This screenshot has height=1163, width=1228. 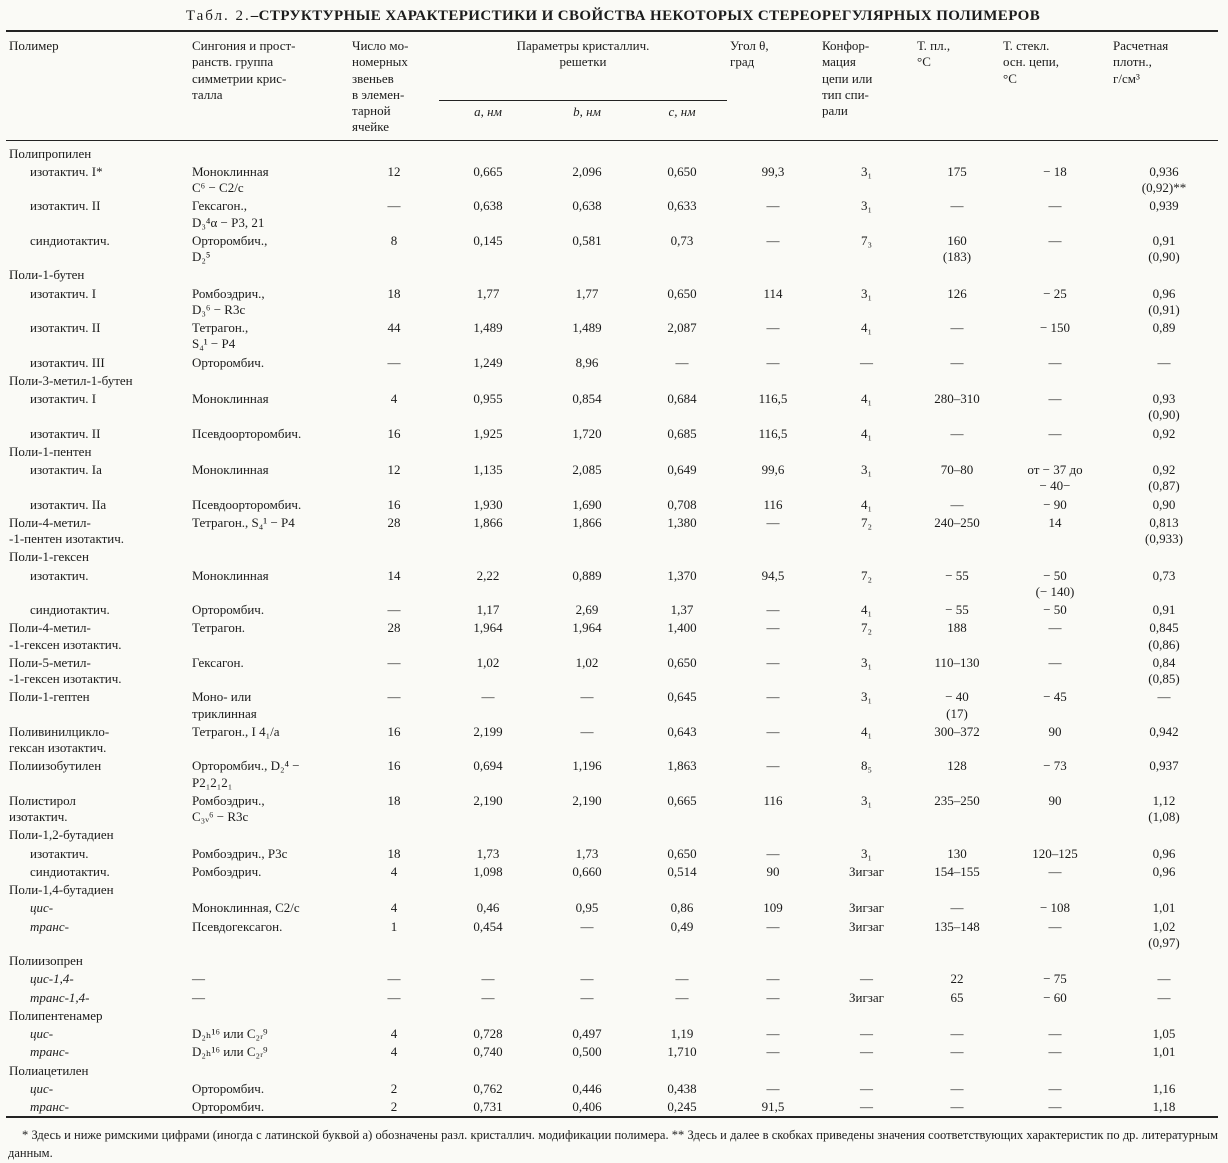 What do you see at coordinates (957, 853) in the screenshot?
I see `cell-tmelt: 130` at bounding box center [957, 853].